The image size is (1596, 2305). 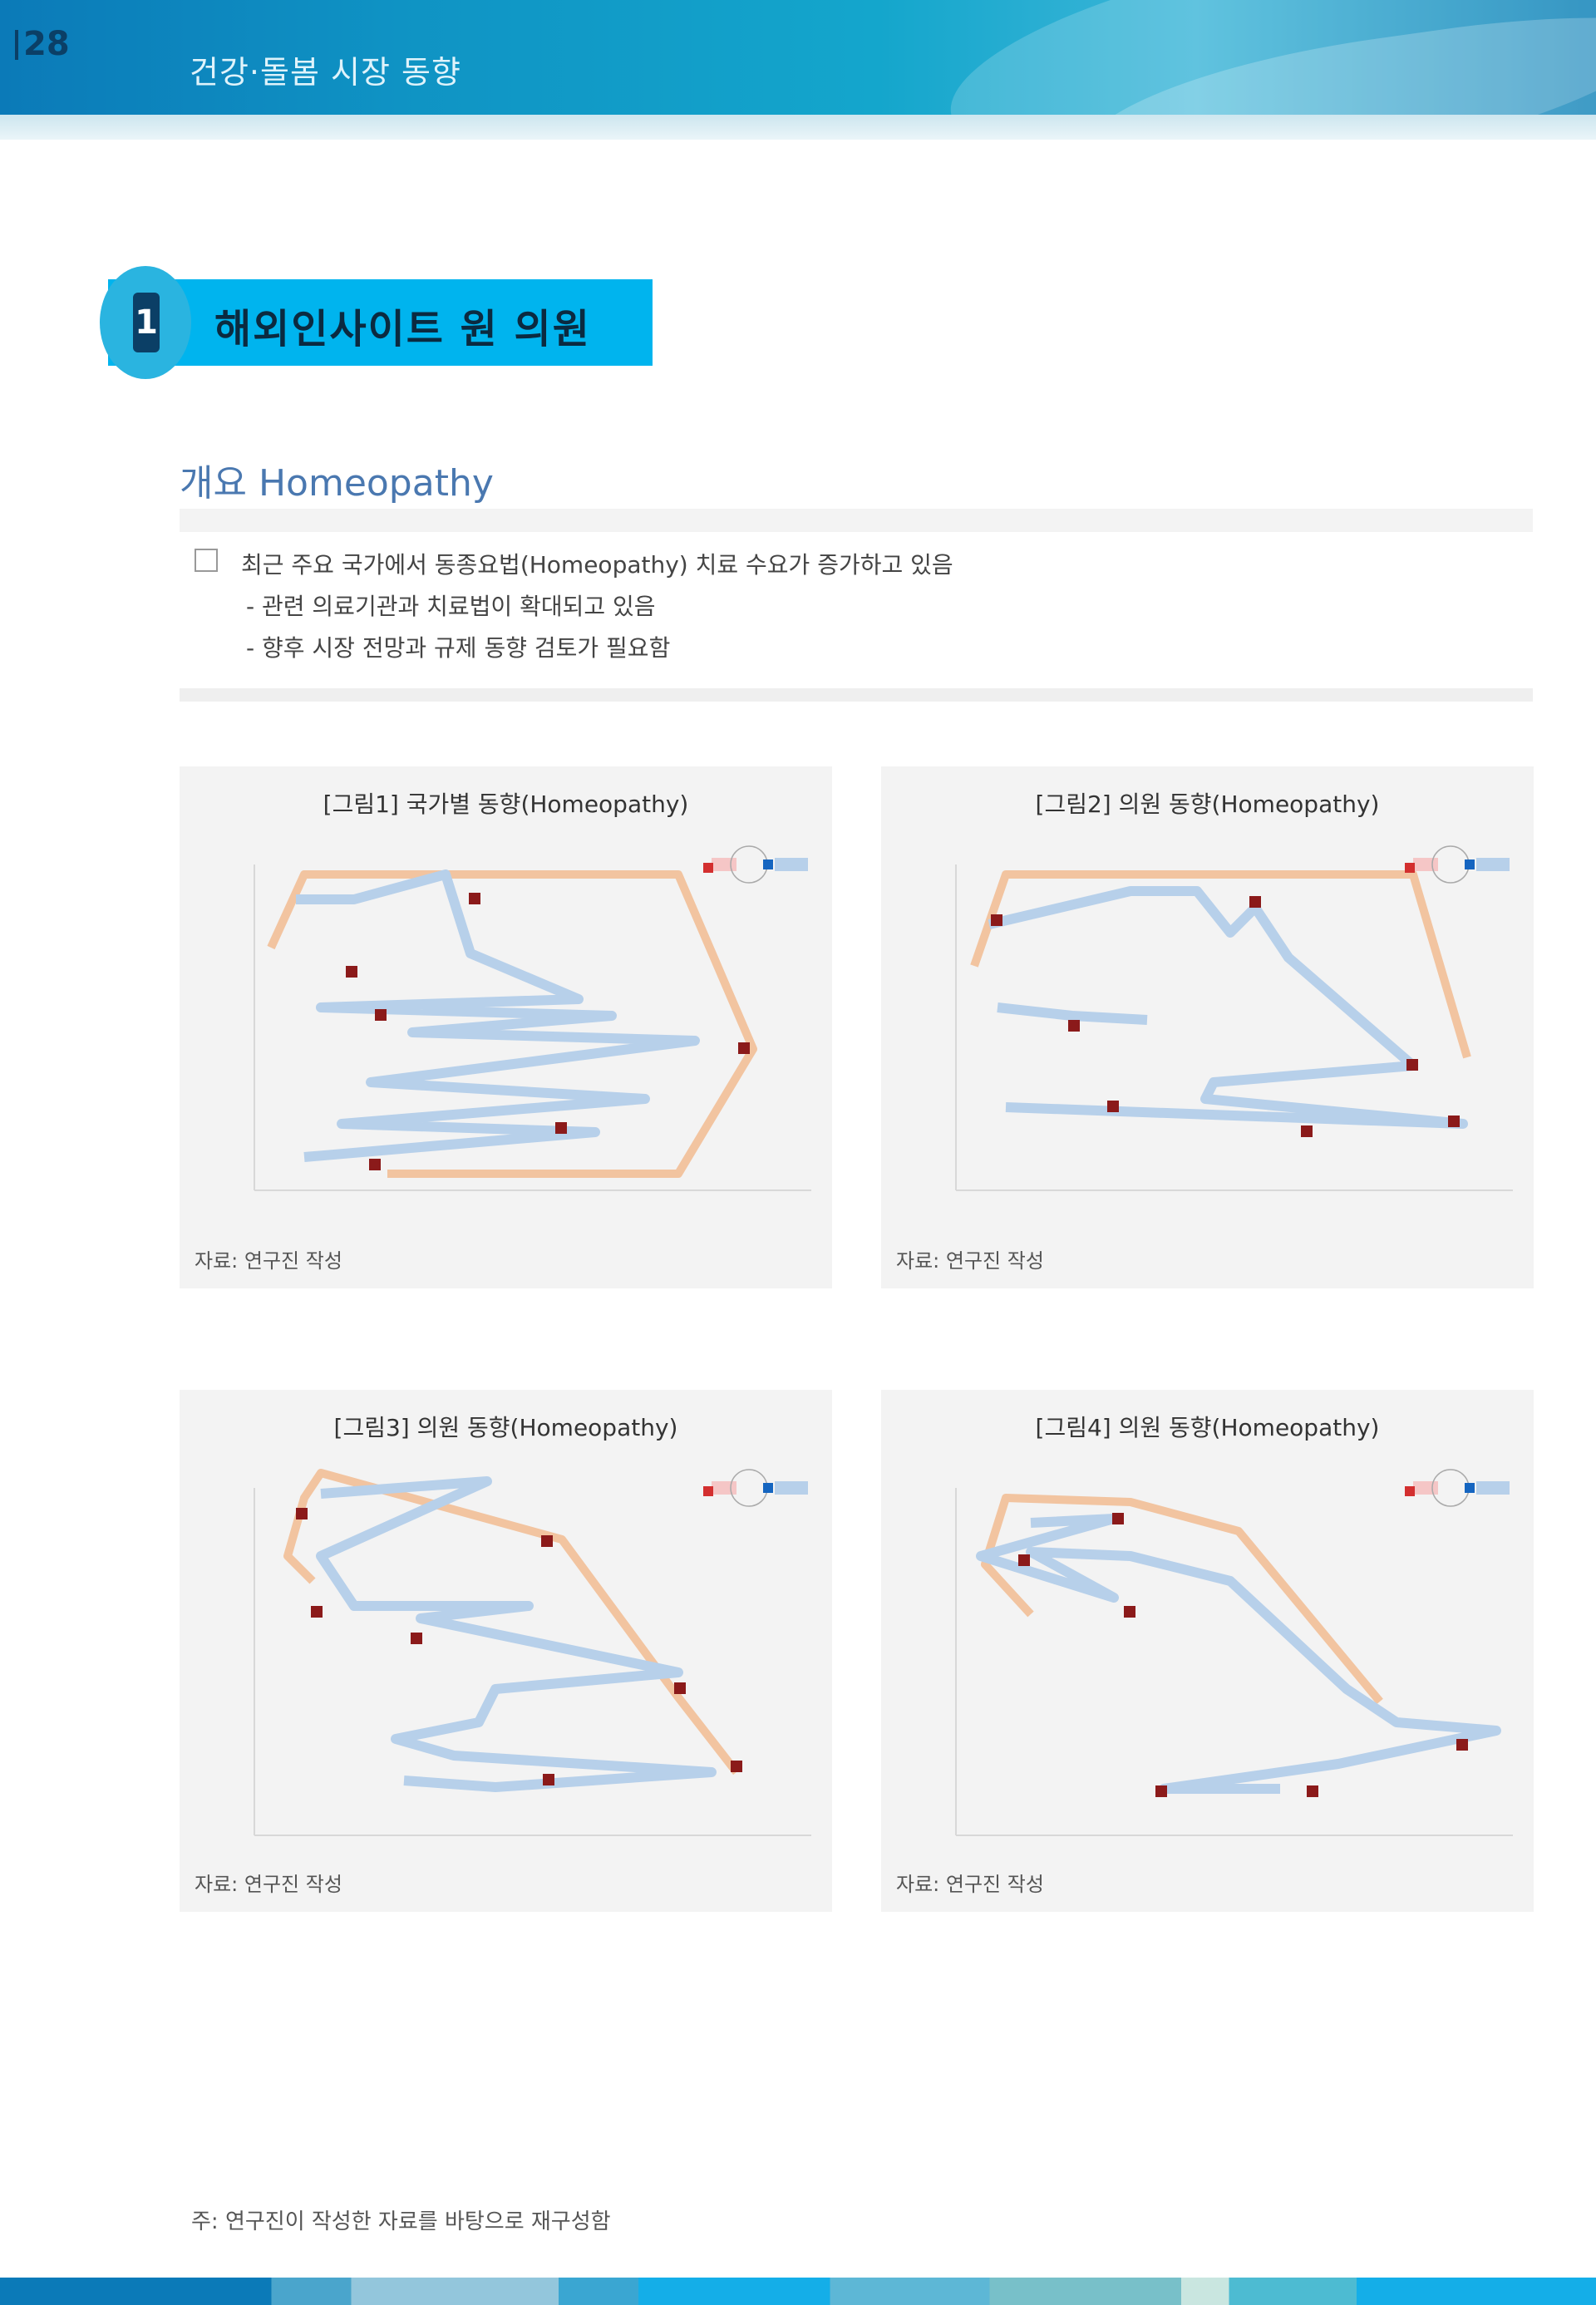 What do you see at coordinates (506, 804) in the screenshot?
I see `figure-title: [그림1] 국가별 동향(Homeopathy)` at bounding box center [506, 804].